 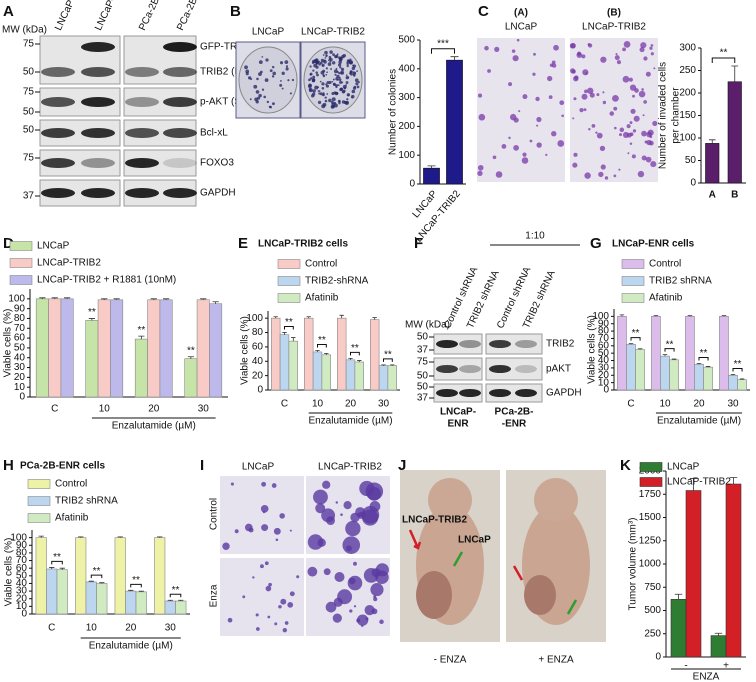 I want to click on y-tick-label: 100, so click(x=687, y=138).